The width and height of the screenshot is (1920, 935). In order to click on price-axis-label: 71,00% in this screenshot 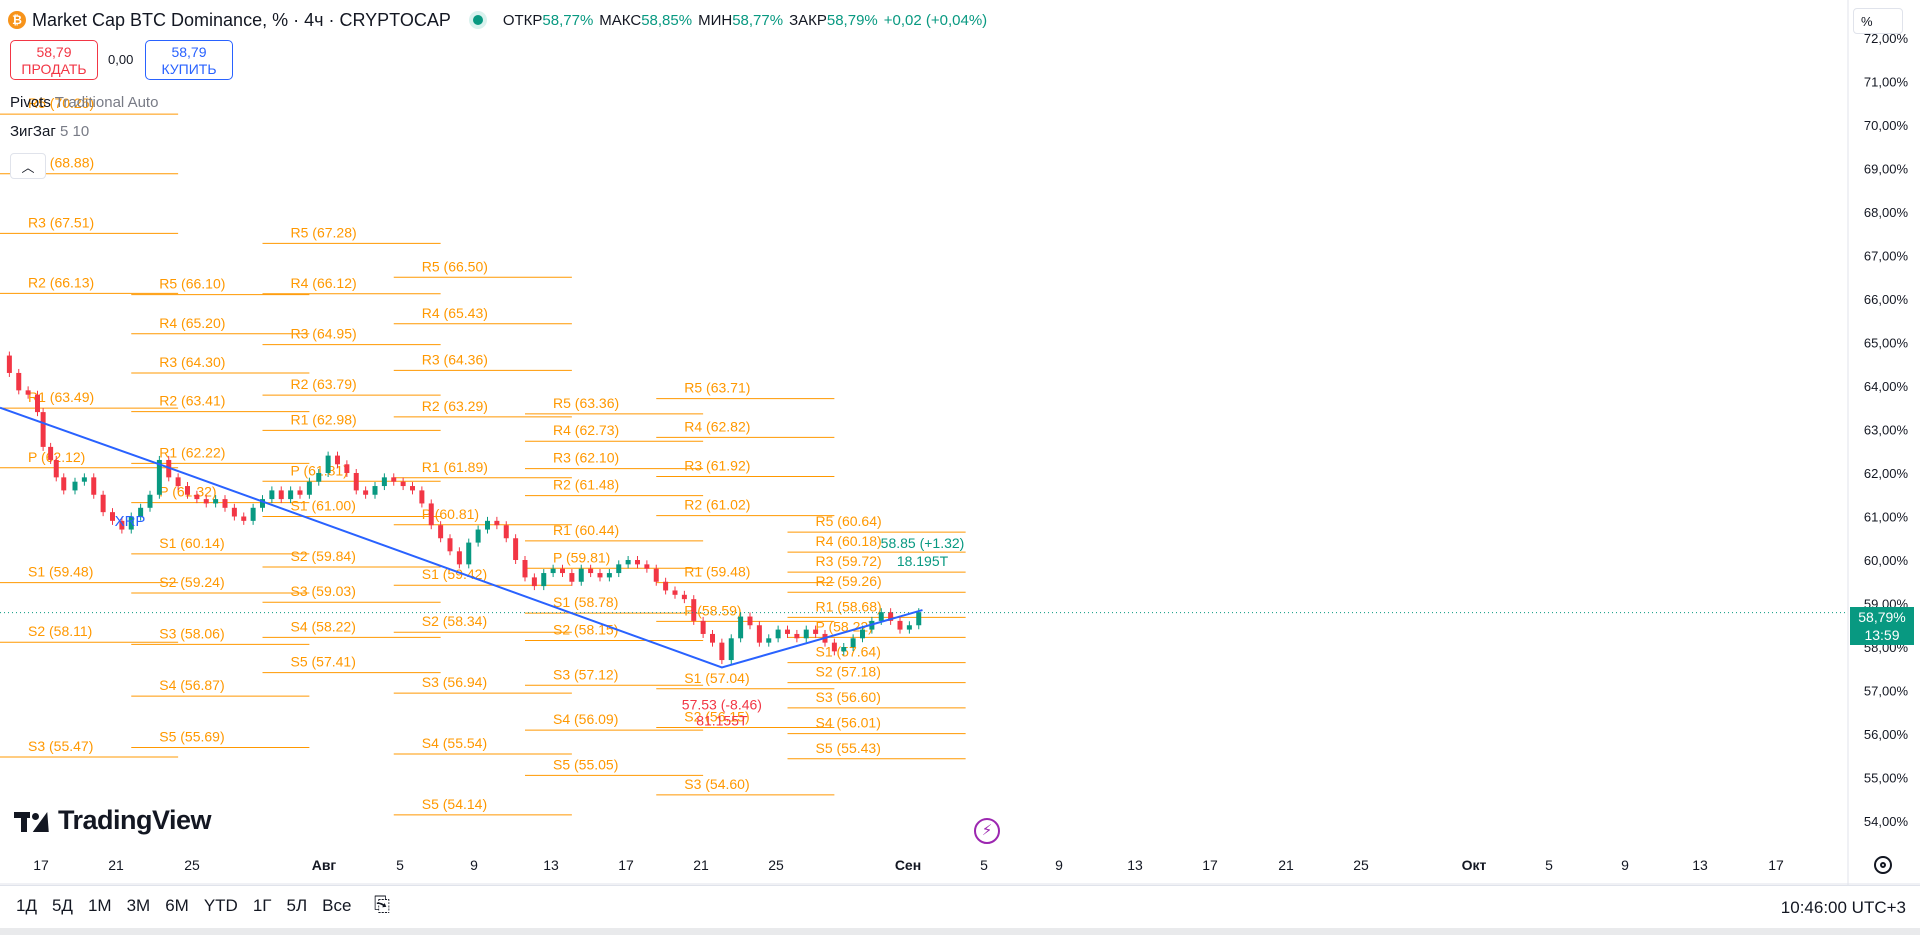, I will do `click(1886, 82)`.